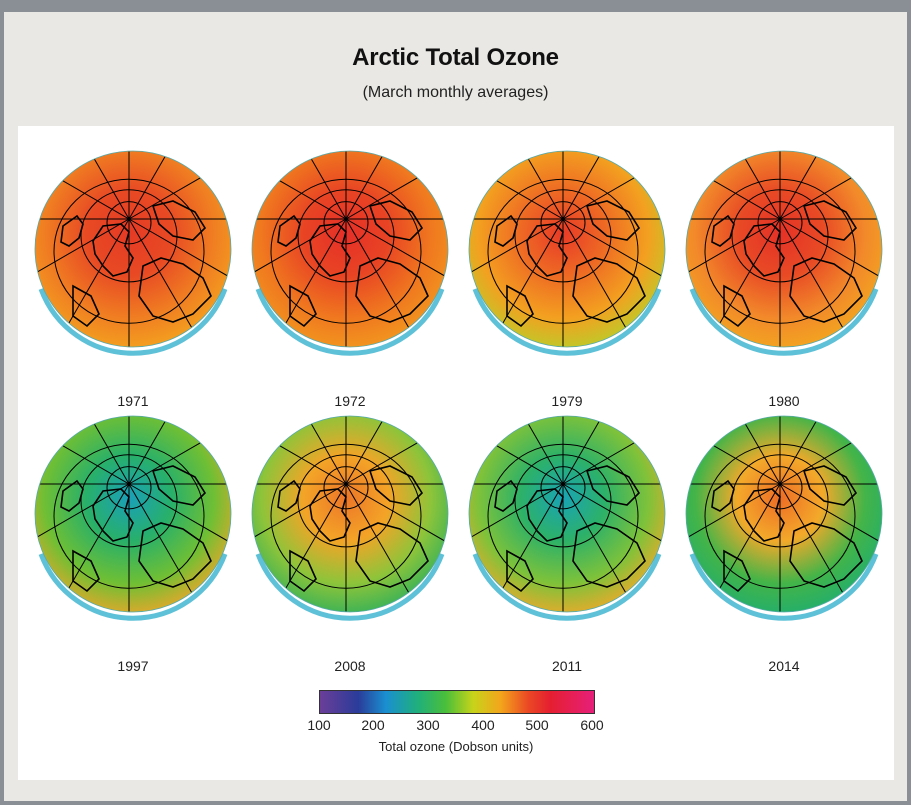 This screenshot has height=805, width=911. Describe the element at coordinates (133, 401) in the screenshot. I see `year-label: 1971` at that location.